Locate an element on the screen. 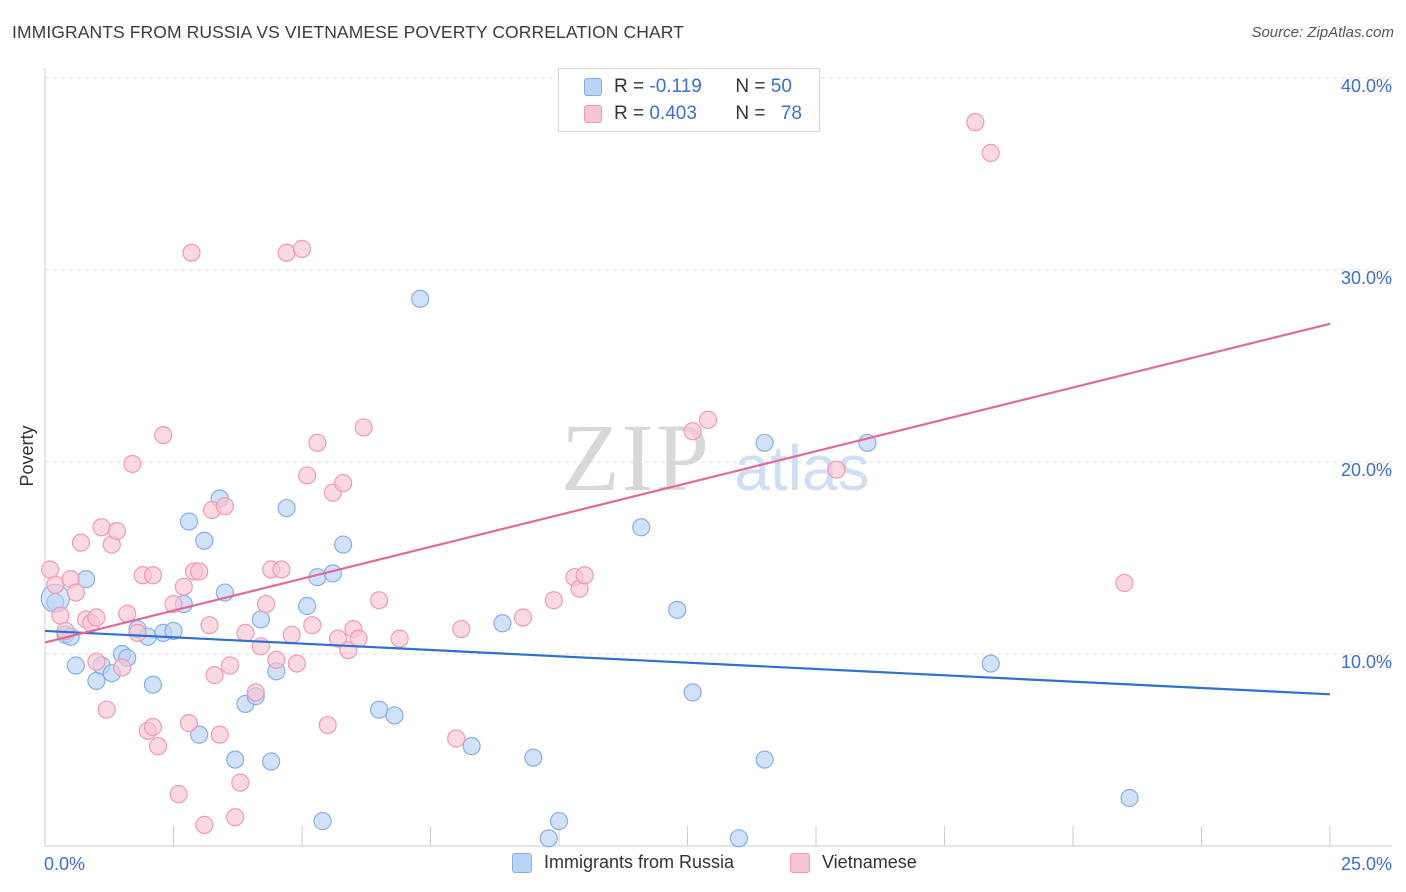 The width and height of the screenshot is (1406, 892). x-tick-label-max: 25.0% is located at coordinates (1366, 864).